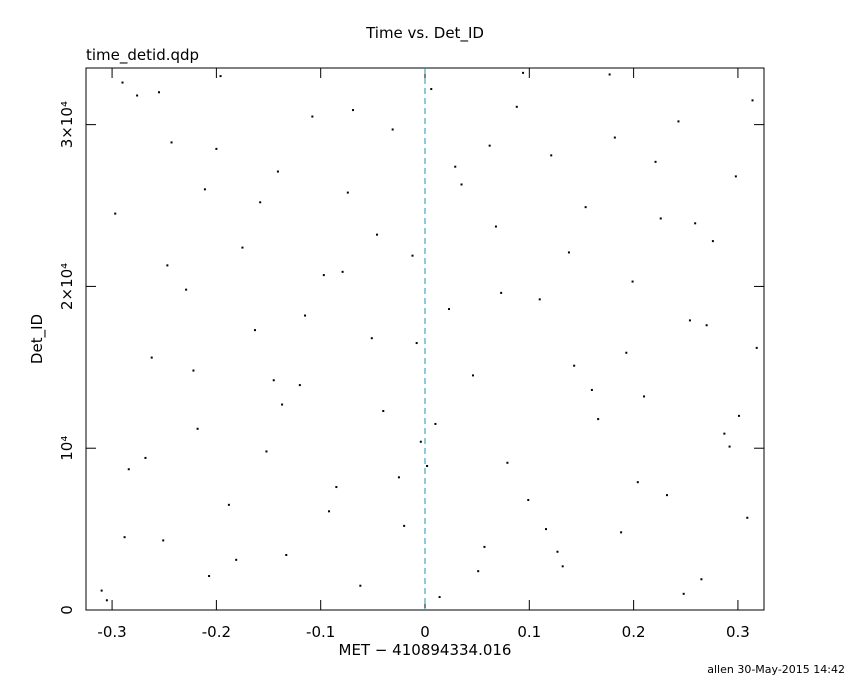 This screenshot has height=680, width=850. Describe the element at coordinates (634, 632) in the screenshot. I see `x-tick-label: 0.2` at that location.